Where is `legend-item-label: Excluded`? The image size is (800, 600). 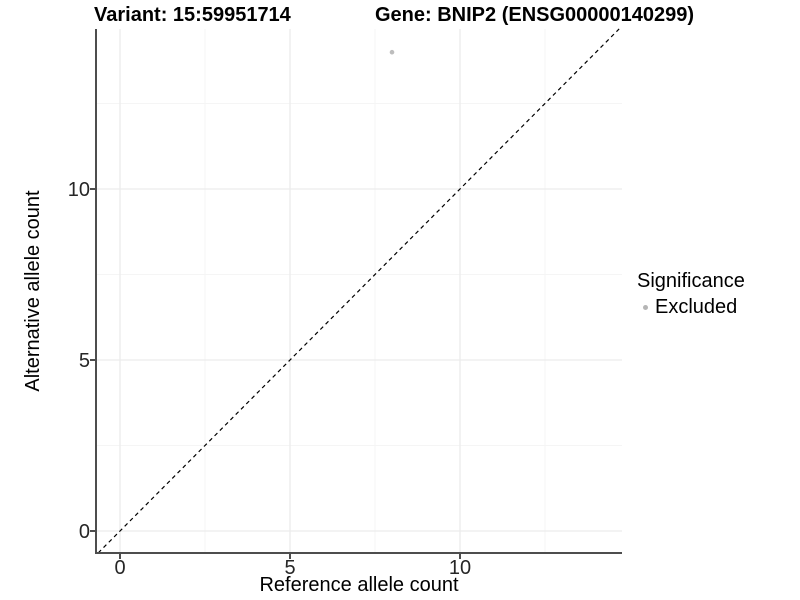 legend-item-label: Excluded is located at coordinates (696, 307).